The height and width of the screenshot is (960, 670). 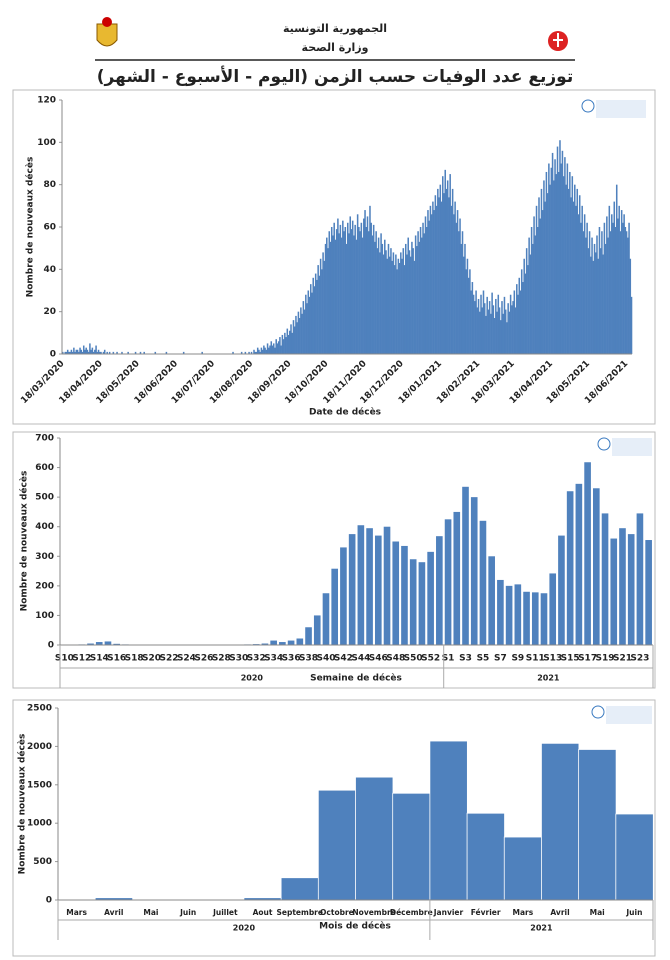 I want to click on x-tick-label: Avril, so click(x=113, y=912).